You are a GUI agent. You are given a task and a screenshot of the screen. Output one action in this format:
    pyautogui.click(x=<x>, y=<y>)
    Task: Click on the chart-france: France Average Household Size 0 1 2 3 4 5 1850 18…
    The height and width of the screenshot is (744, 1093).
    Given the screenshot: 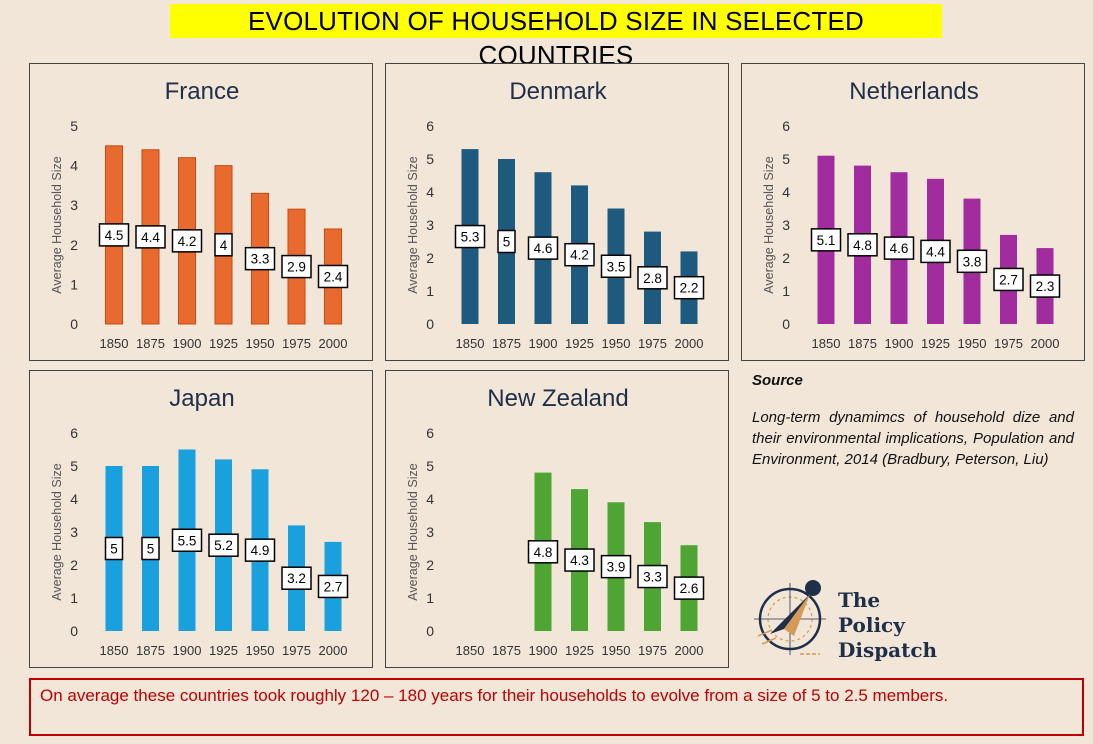 What is the action you would take?
    pyautogui.click(x=199, y=214)
    